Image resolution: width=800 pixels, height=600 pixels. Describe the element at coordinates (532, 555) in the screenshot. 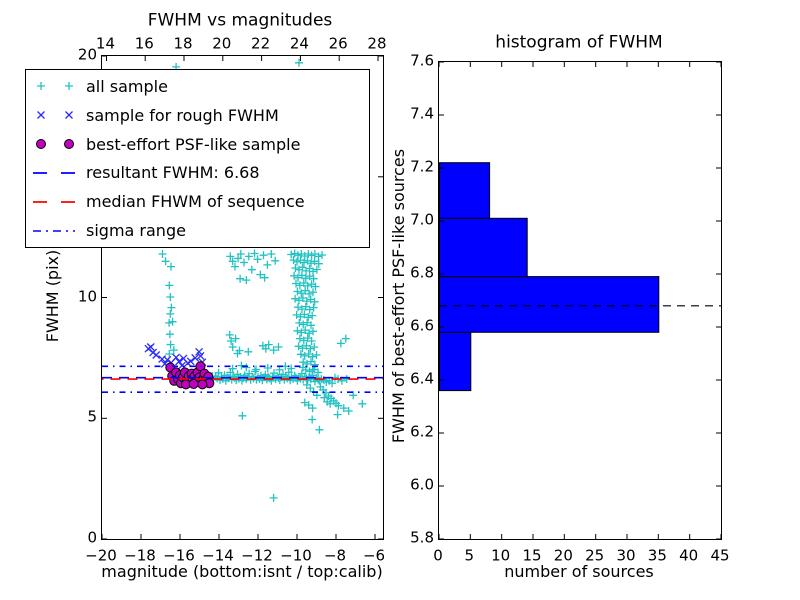

I see `right-x-tick-label: 15` at that location.